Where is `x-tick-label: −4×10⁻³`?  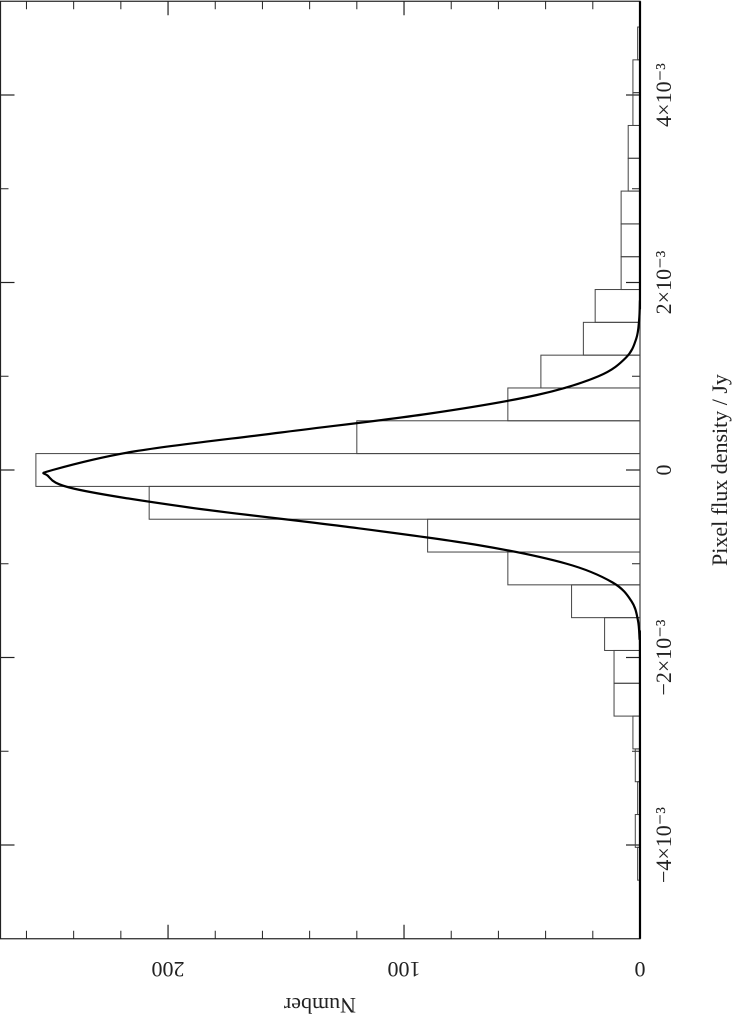 x-tick-label: −4×10⁻³ is located at coordinates (663, 845).